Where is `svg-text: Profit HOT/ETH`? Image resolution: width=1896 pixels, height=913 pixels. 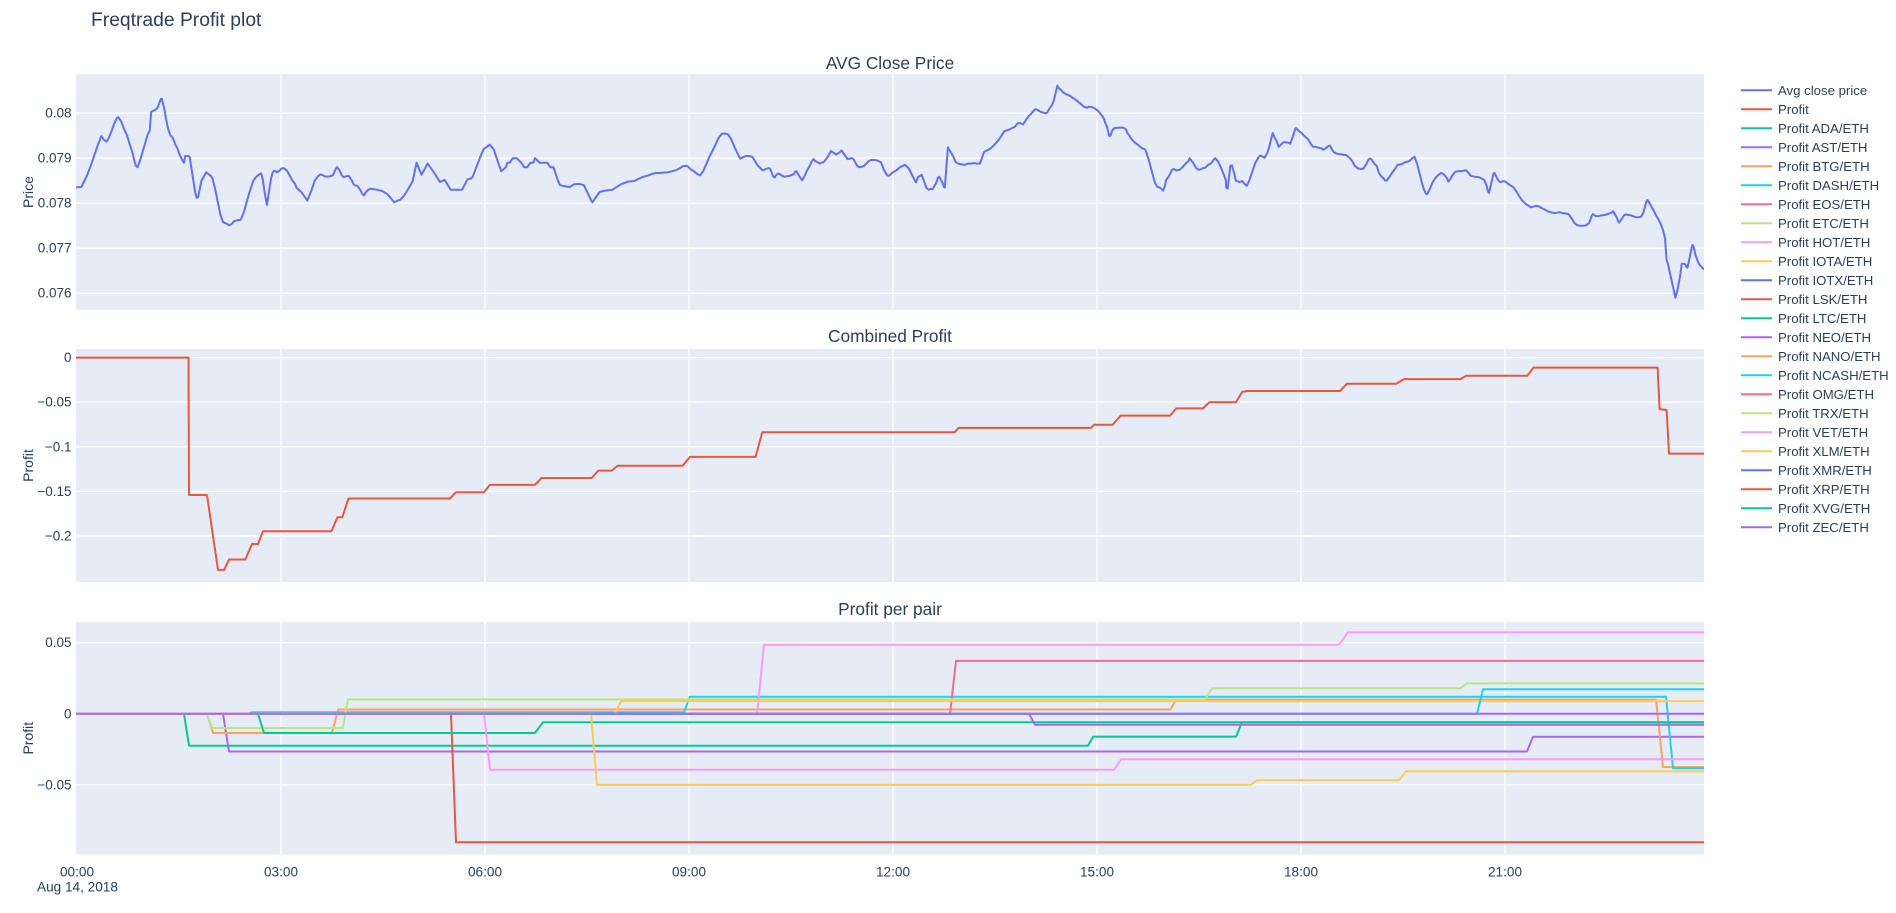 svg-text: Profit HOT/ETH is located at coordinates (1824, 242).